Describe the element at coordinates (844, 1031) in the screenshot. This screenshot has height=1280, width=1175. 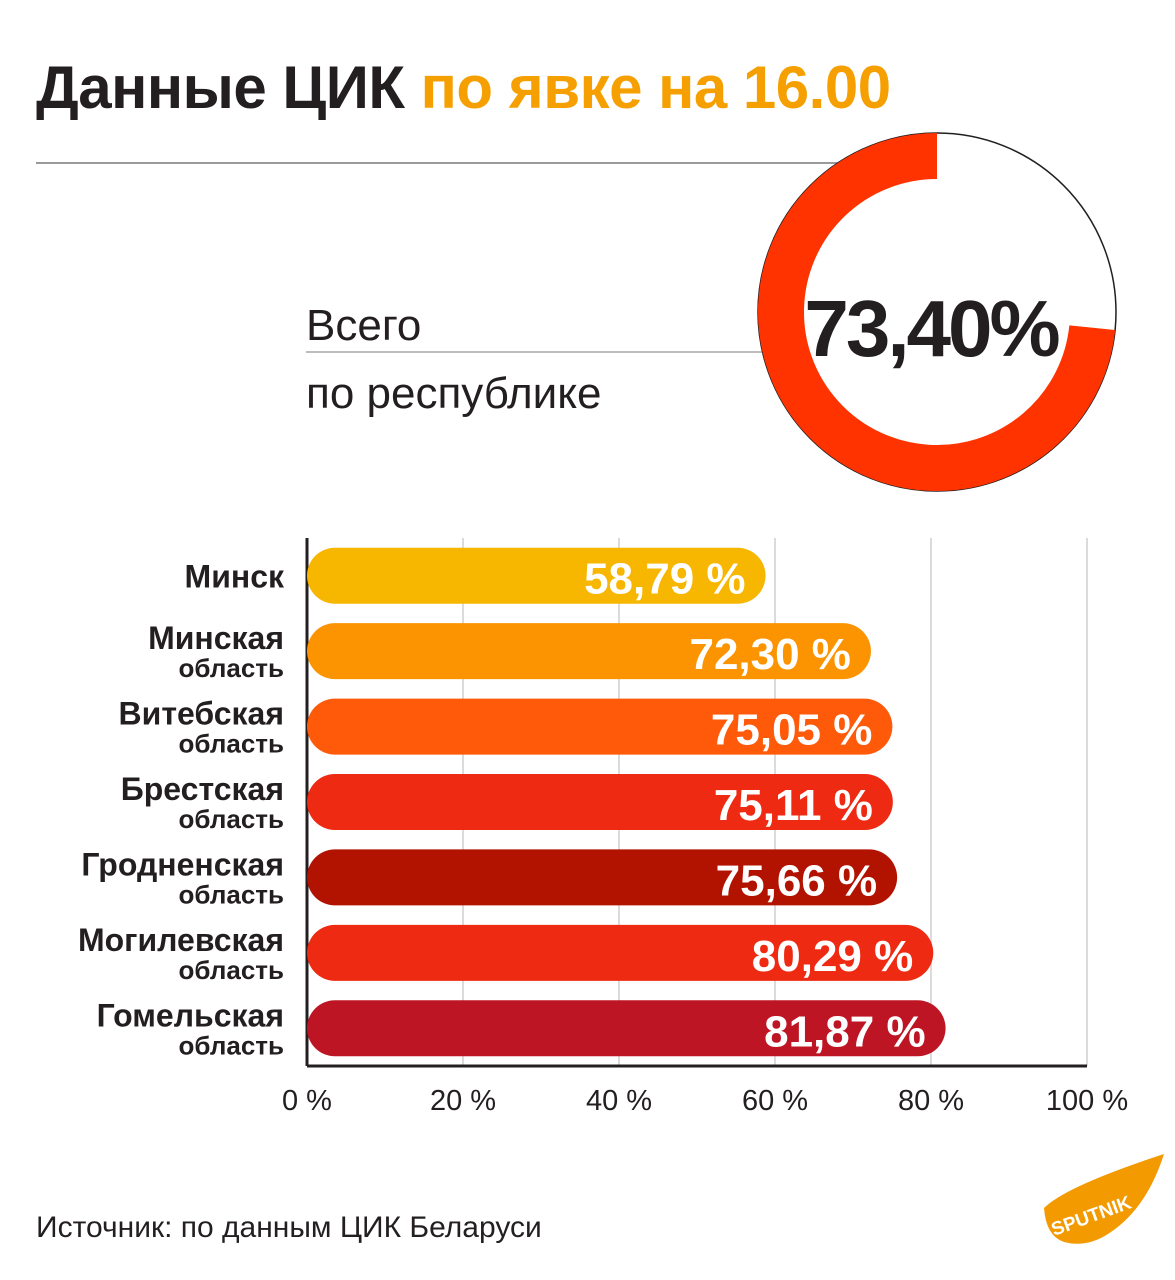
I see `bar-value-label: 81,87 %` at that location.